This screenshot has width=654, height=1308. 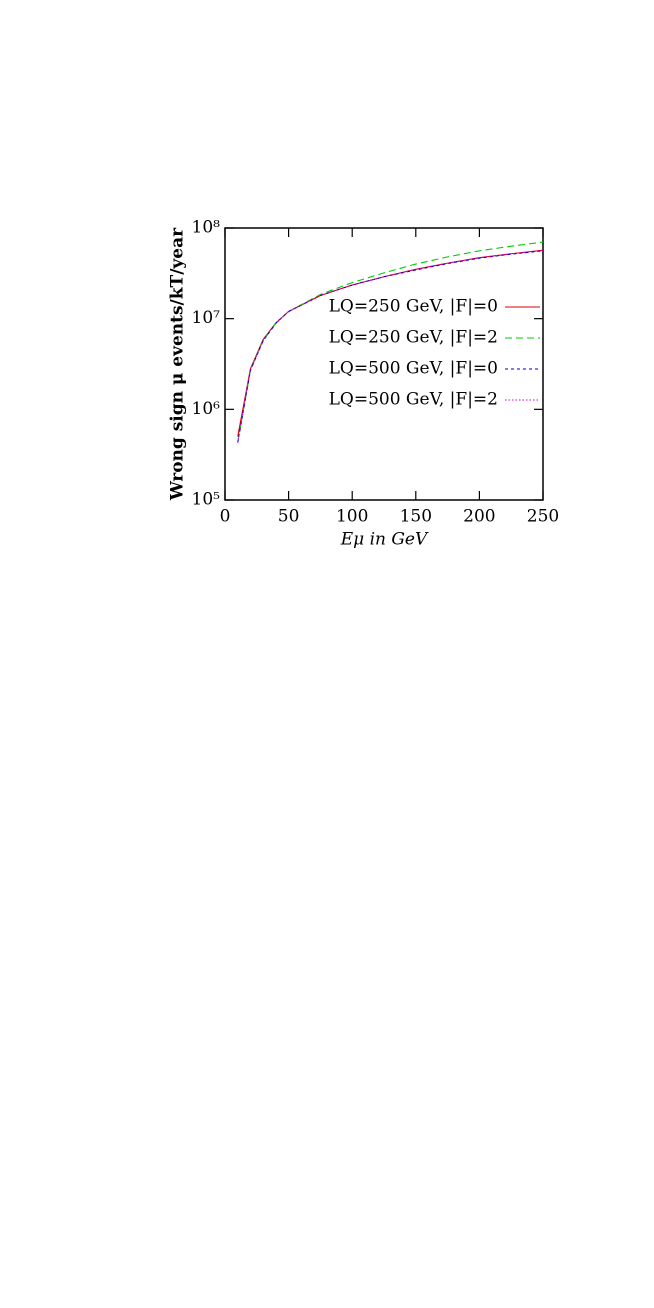 I want to click on legend-label: LQ=250 GeV, |F|=2, so click(x=413, y=338).